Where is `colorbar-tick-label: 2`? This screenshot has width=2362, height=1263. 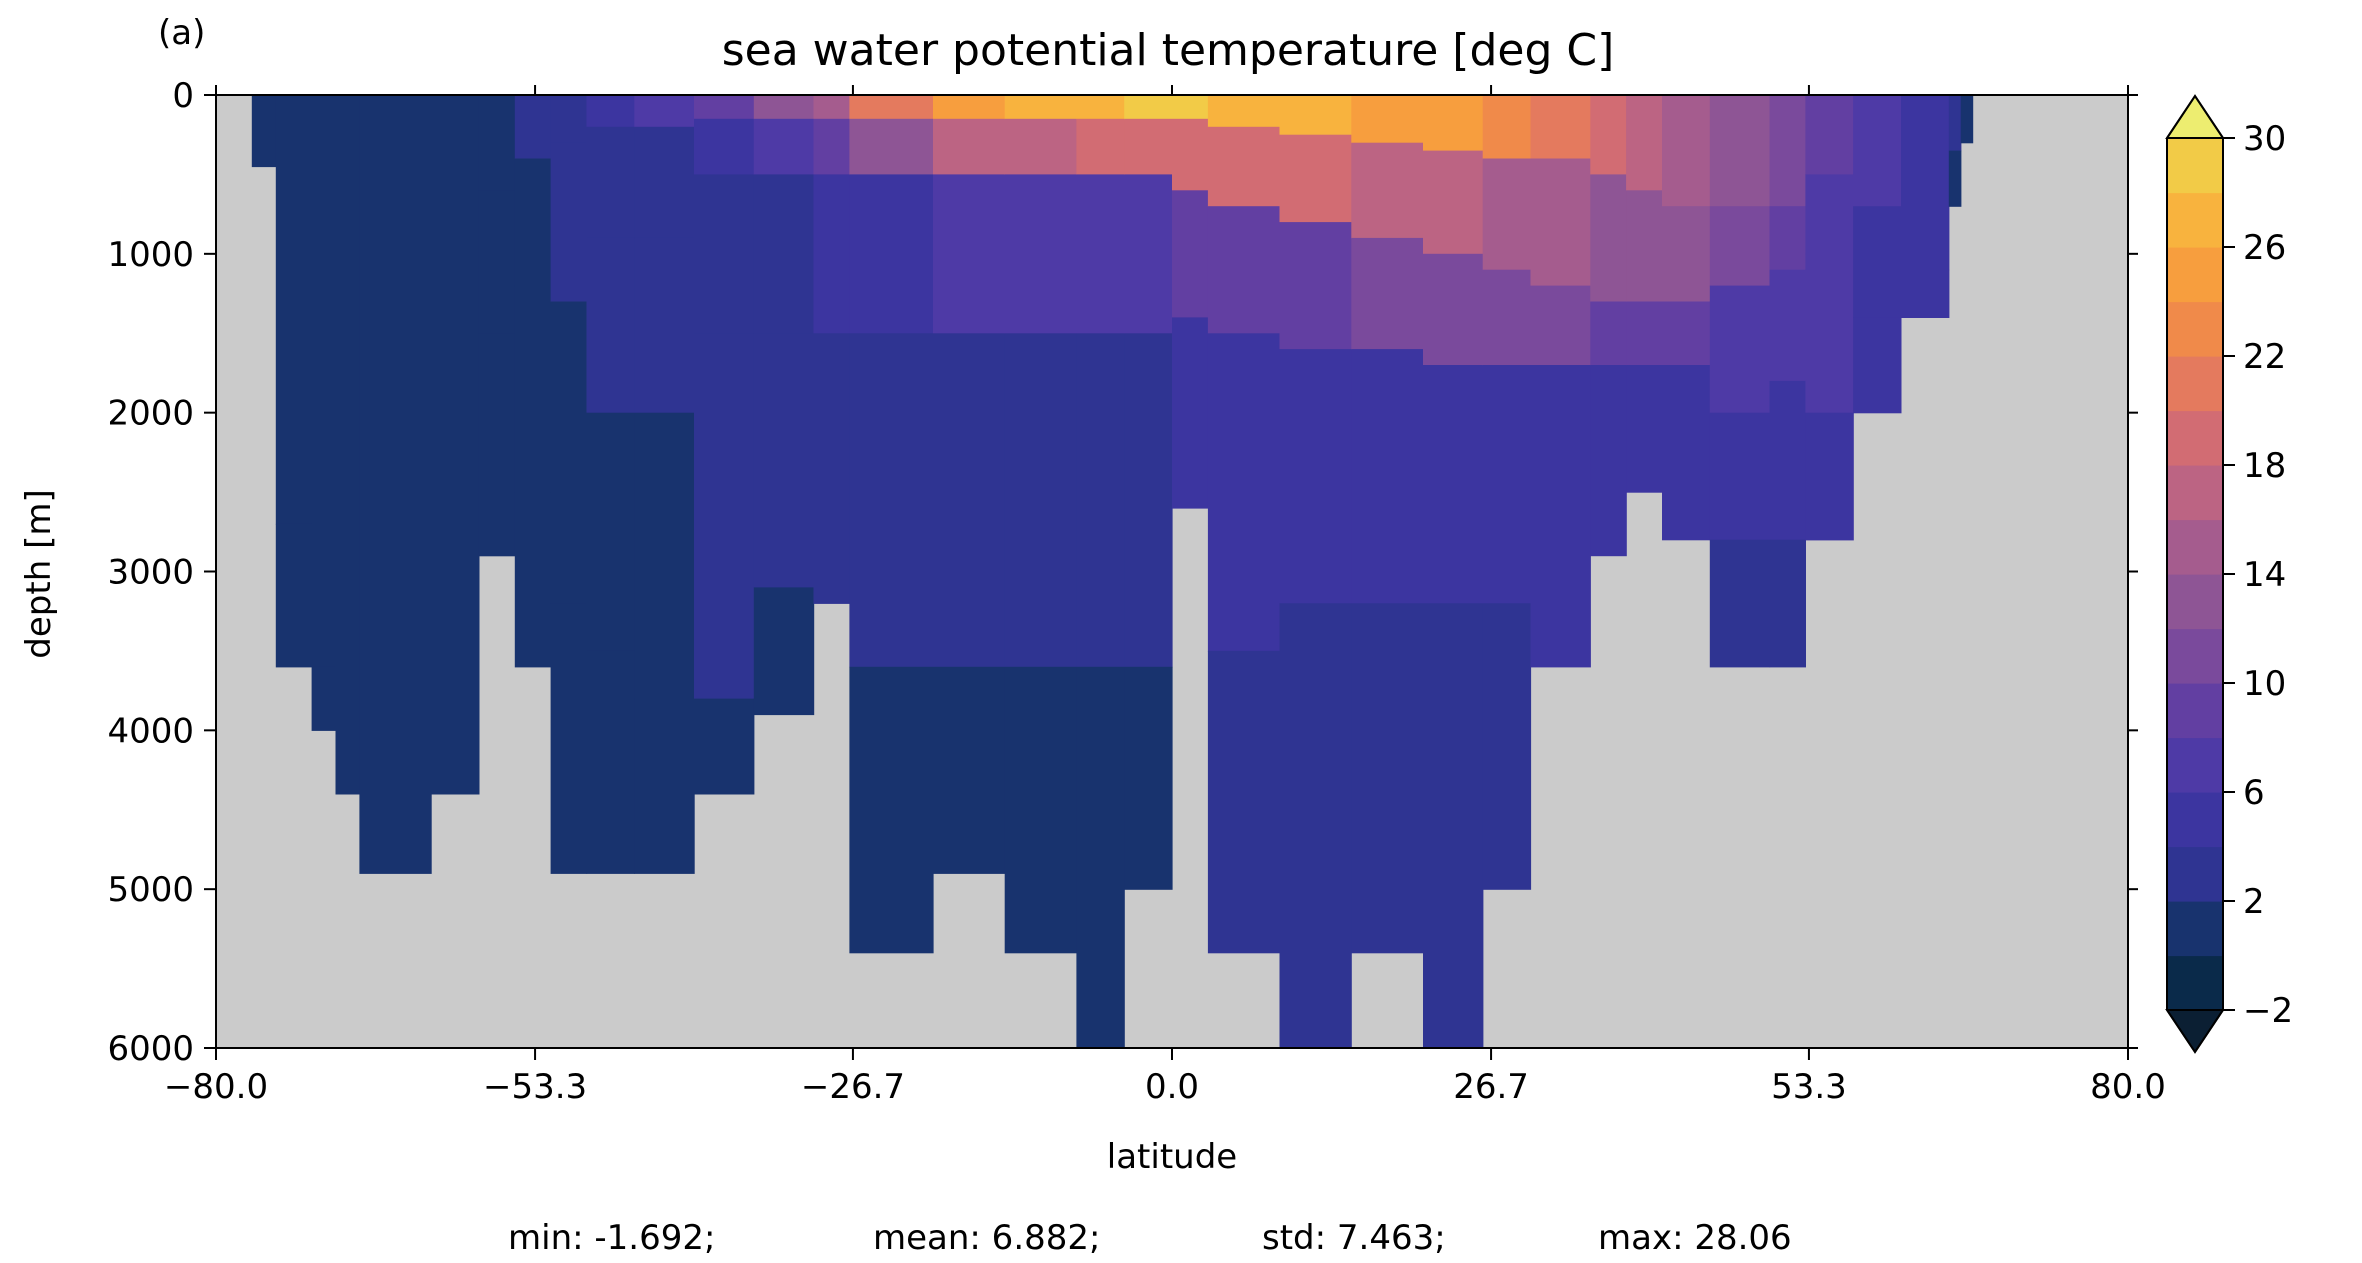
colorbar-tick-label: 2 is located at coordinates (2254, 902).